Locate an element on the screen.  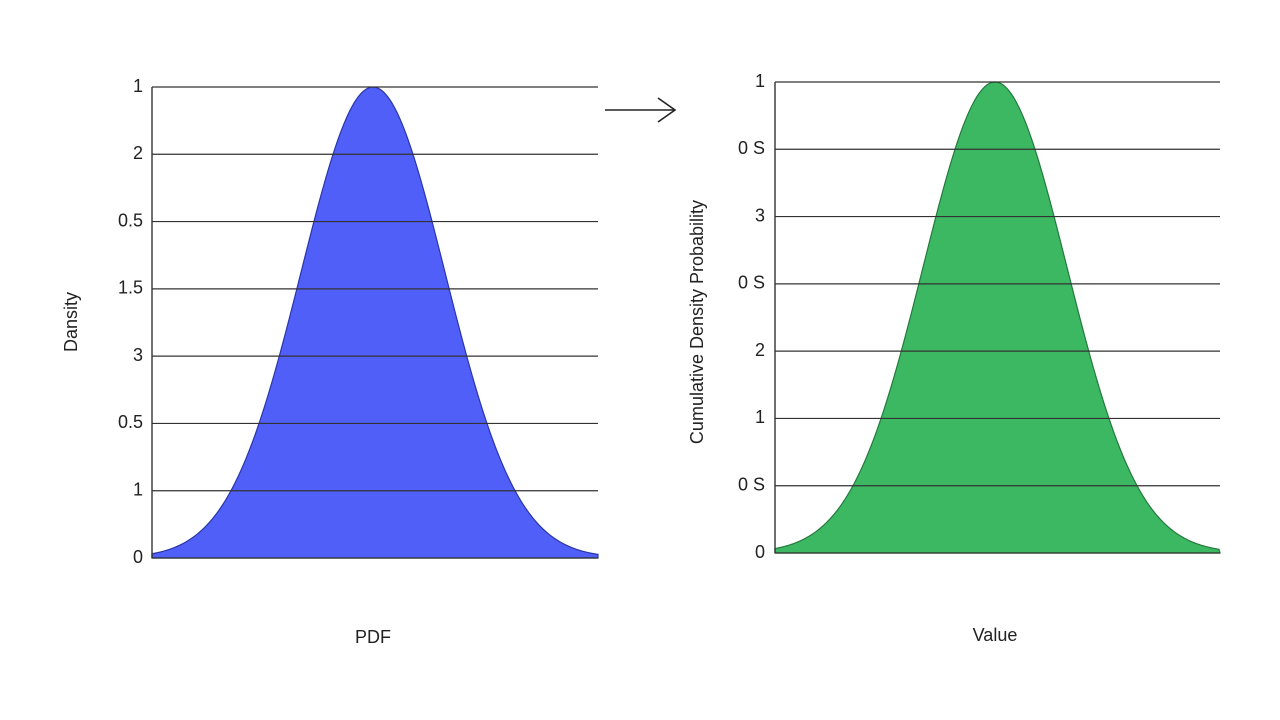
x-axis-label: Value is located at coordinates (995, 635).